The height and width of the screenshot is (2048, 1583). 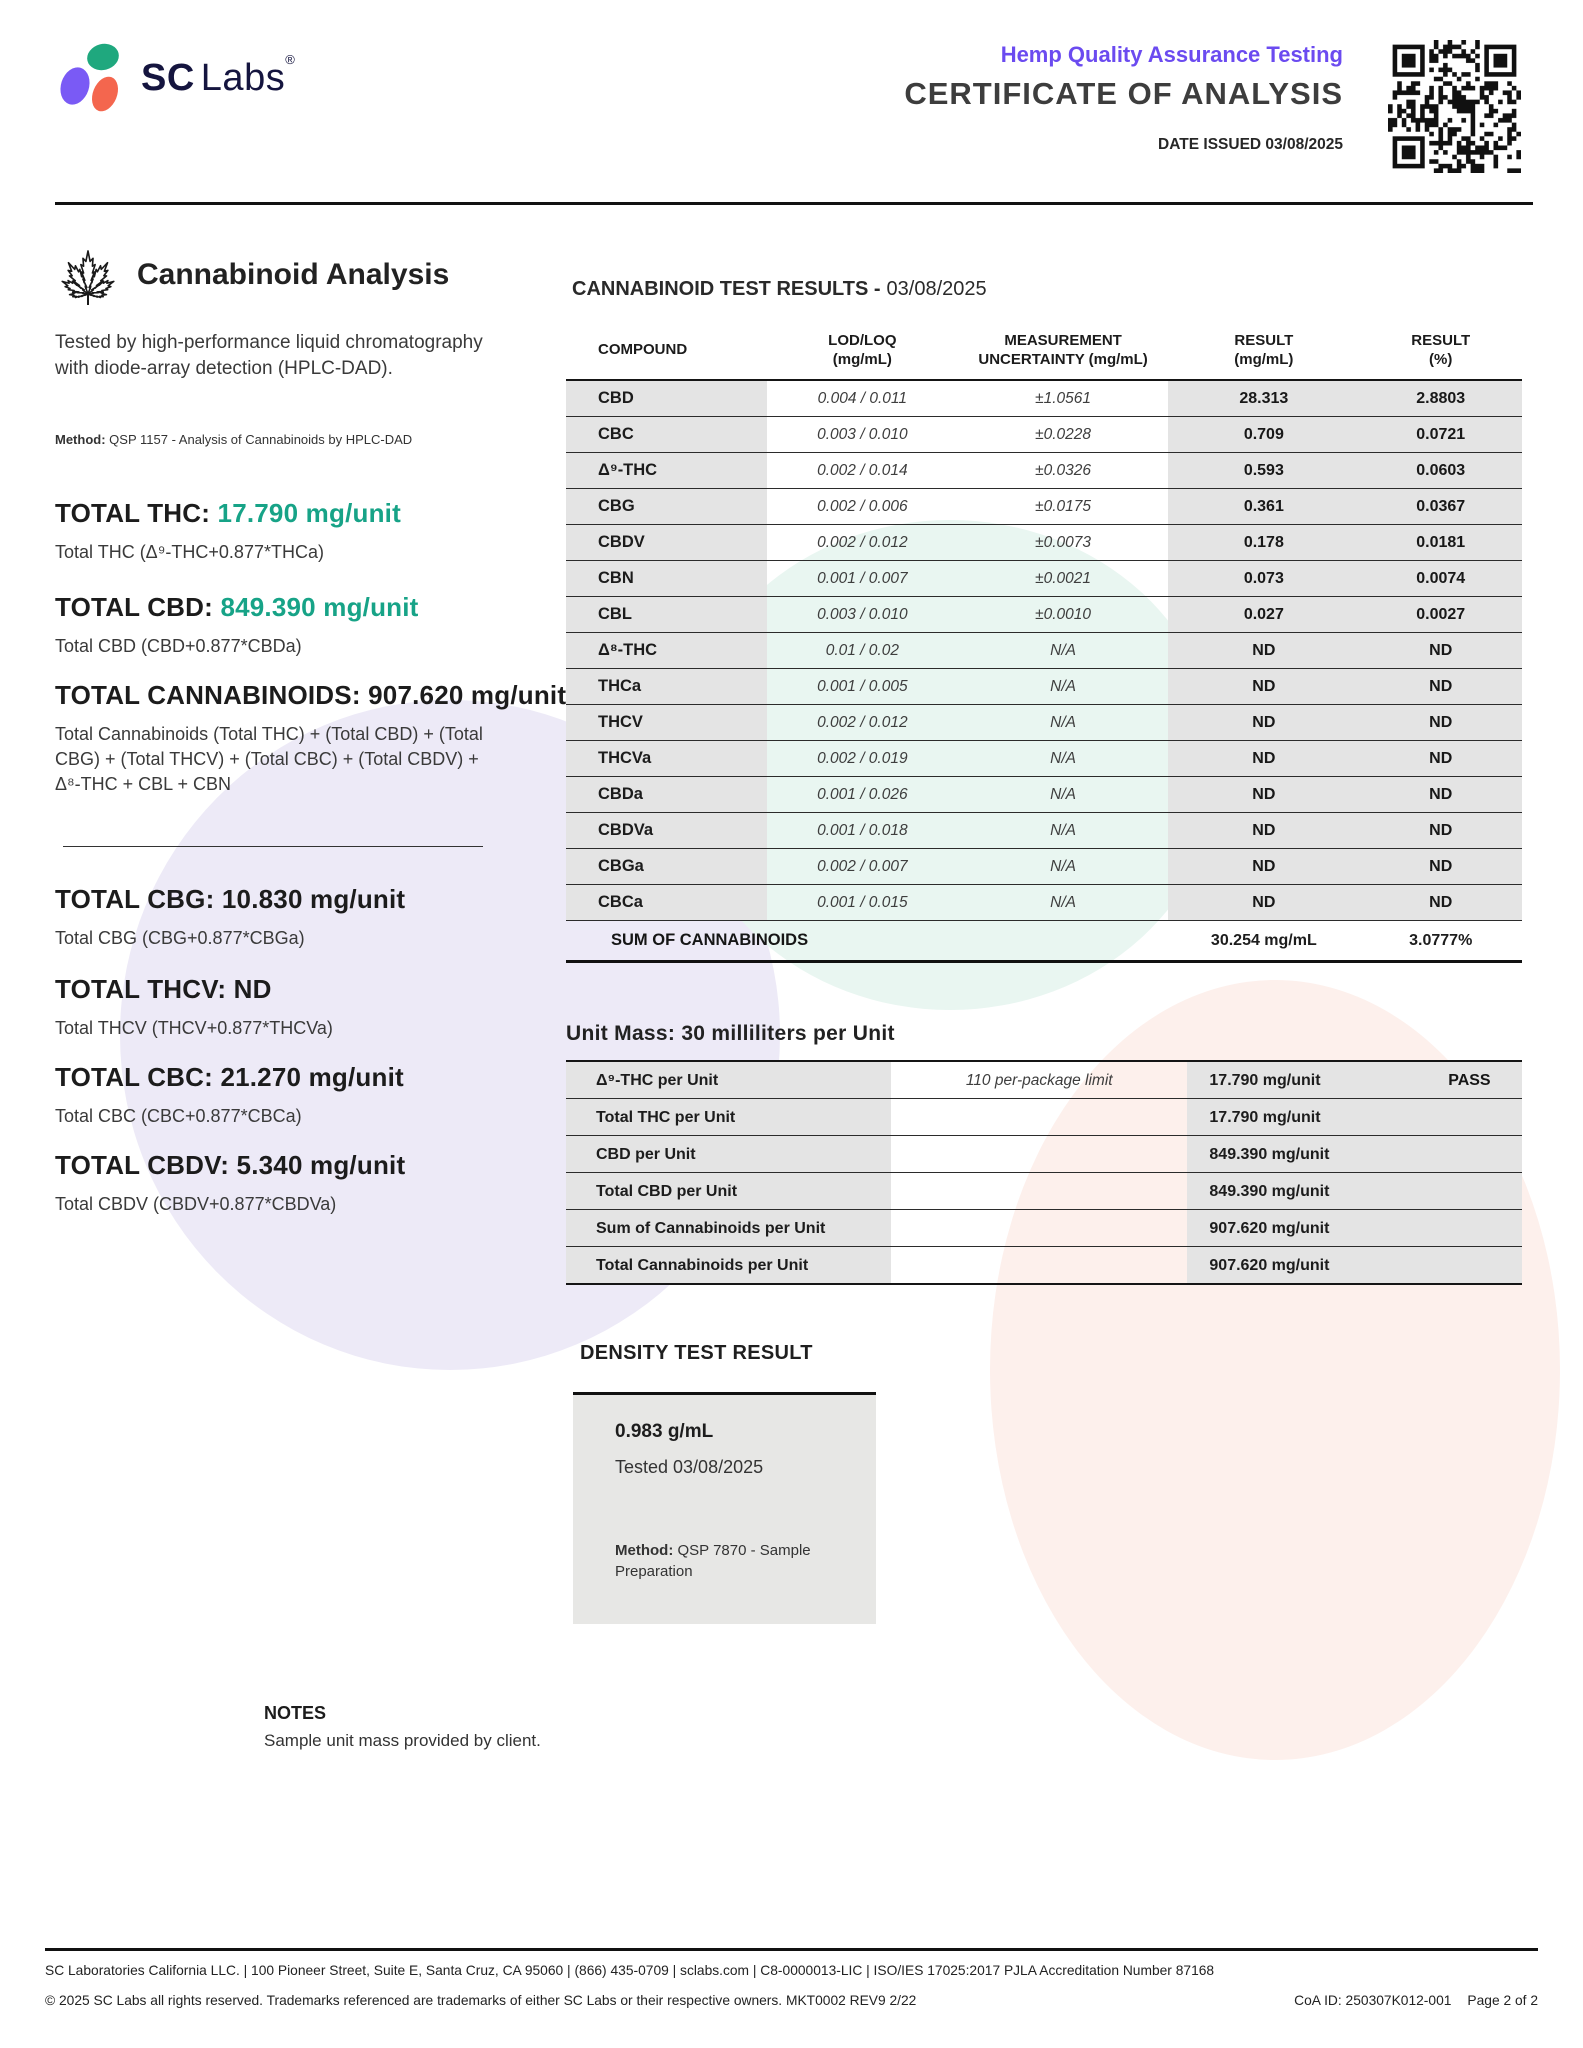 What do you see at coordinates (1264, 434) in the screenshot?
I see `result-mgml-value: 0.709` at bounding box center [1264, 434].